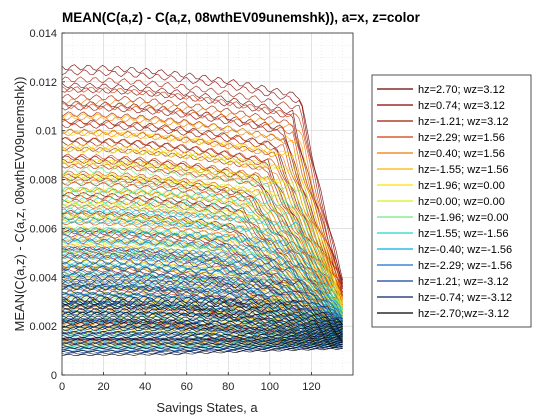 This screenshot has height=420, width=560. What do you see at coordinates (463, 122) in the screenshot?
I see `legend-entry: hz=-1.21; wz=3.12` at bounding box center [463, 122].